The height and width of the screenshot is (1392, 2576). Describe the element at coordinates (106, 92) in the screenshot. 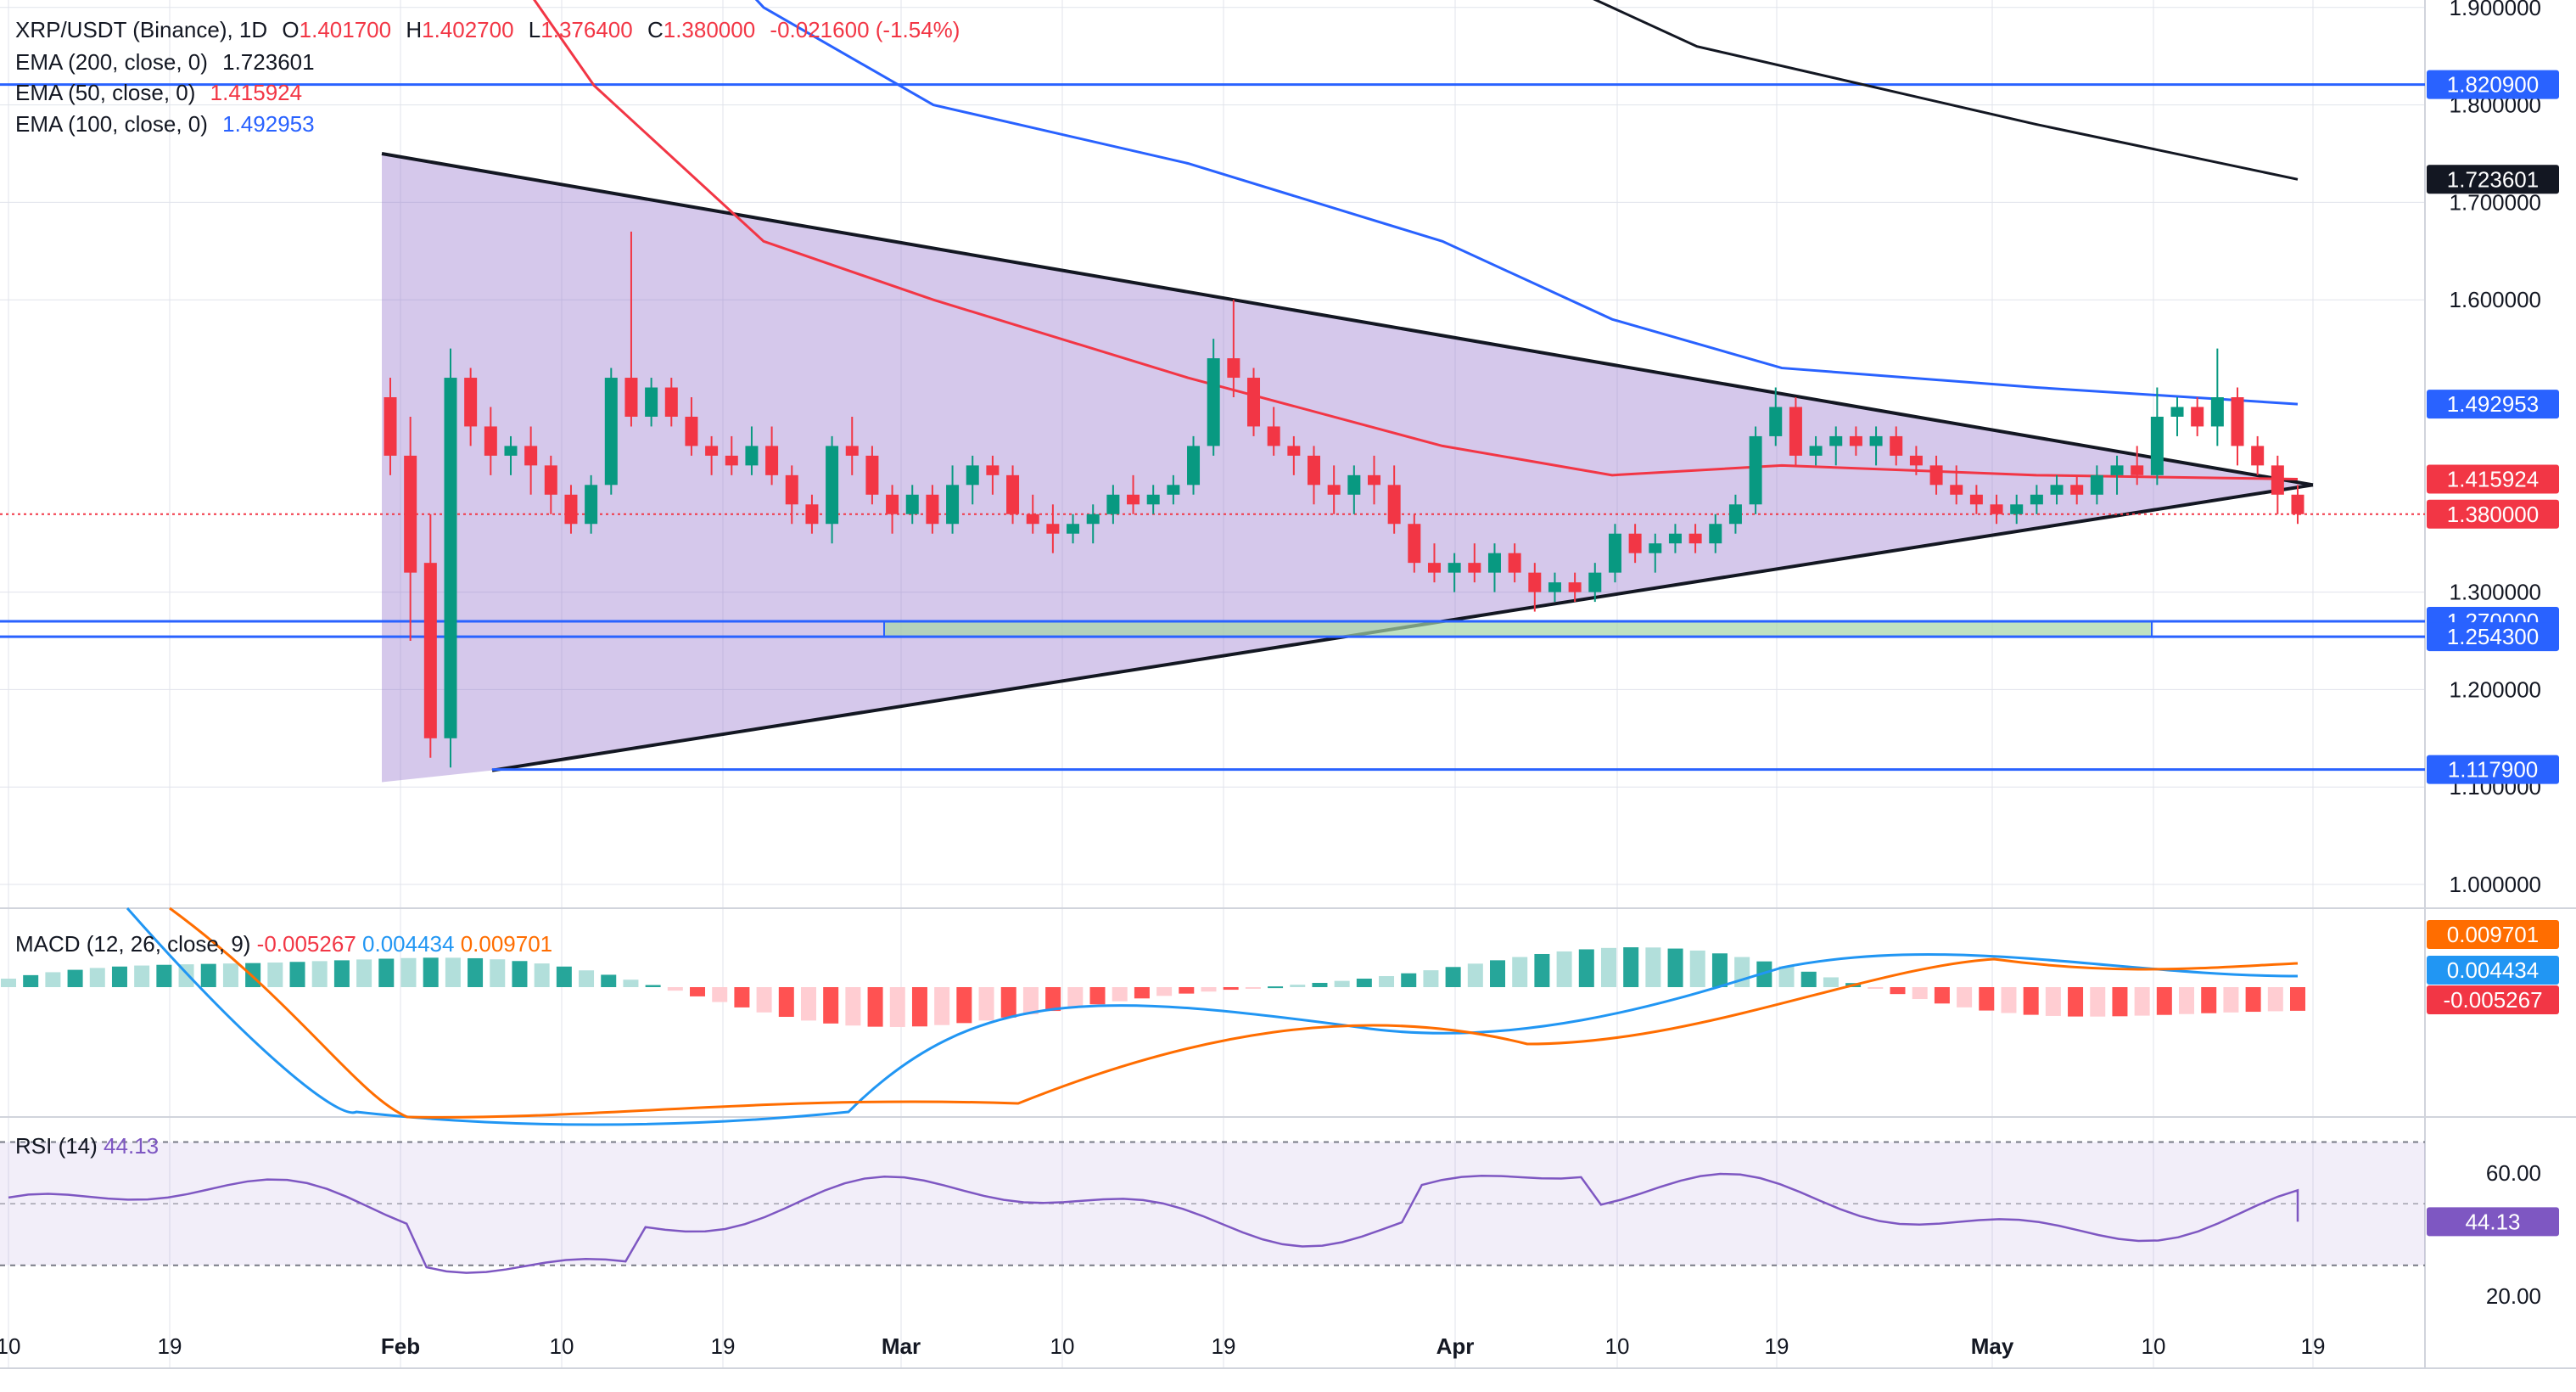

I see `ema50-label: EMA (50, close, 0)` at that location.